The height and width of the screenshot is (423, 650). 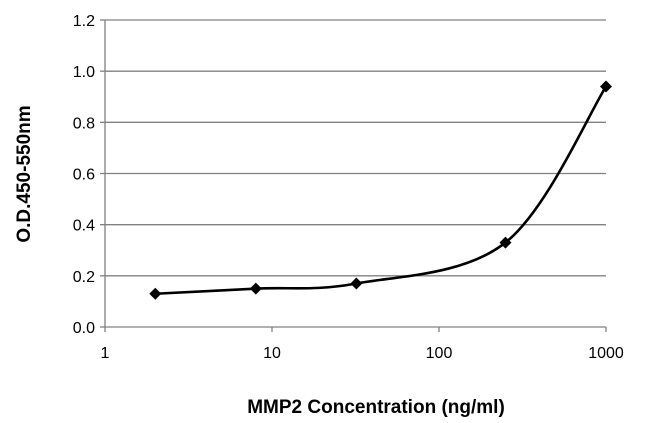 I want to click on y-tick-label: 0.2, so click(x=84, y=277).